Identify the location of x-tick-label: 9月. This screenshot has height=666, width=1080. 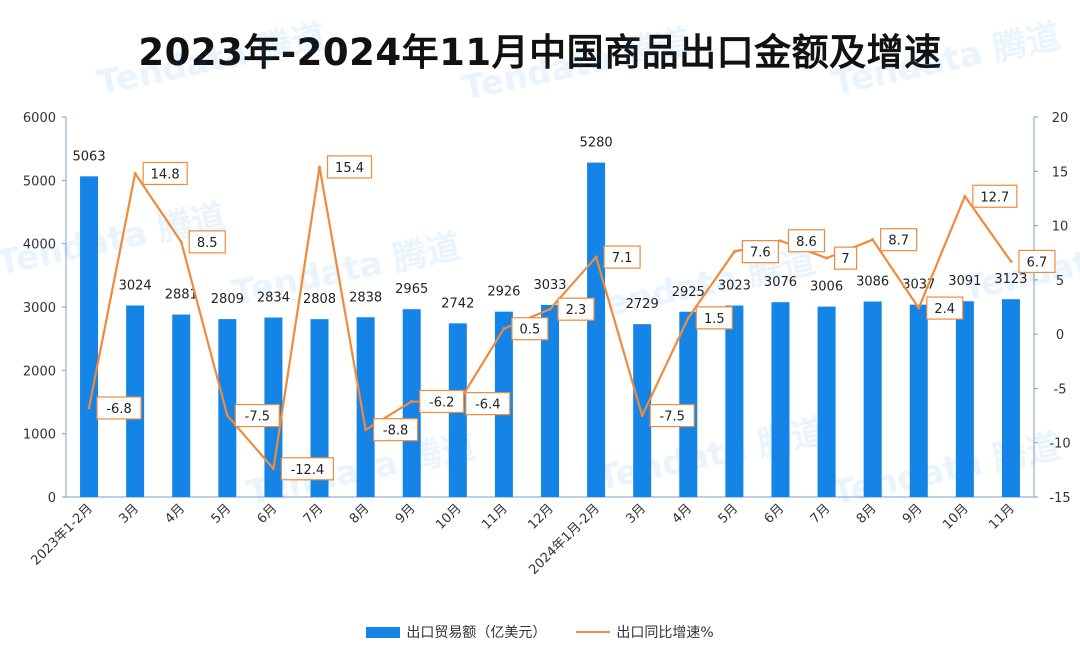
(913, 514).